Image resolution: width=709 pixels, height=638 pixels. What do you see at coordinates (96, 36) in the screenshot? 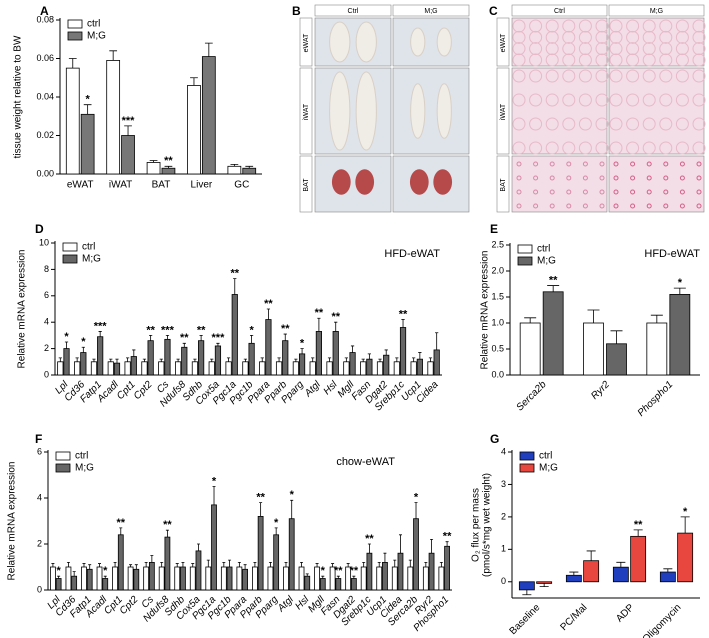
I see `legend-label: M;G` at bounding box center [96, 36].